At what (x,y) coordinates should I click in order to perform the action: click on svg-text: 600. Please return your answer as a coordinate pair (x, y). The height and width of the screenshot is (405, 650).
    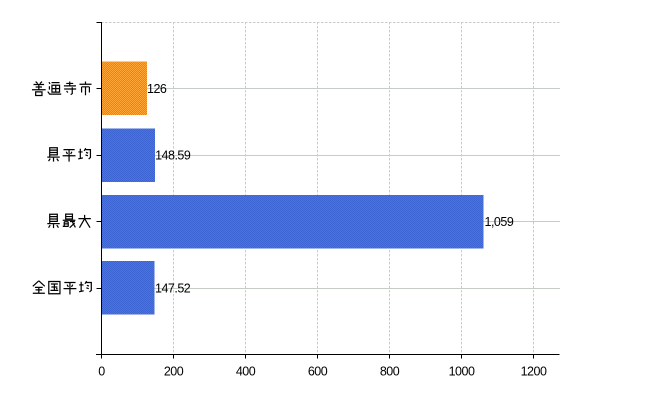
    Looking at the image, I should click on (318, 371).